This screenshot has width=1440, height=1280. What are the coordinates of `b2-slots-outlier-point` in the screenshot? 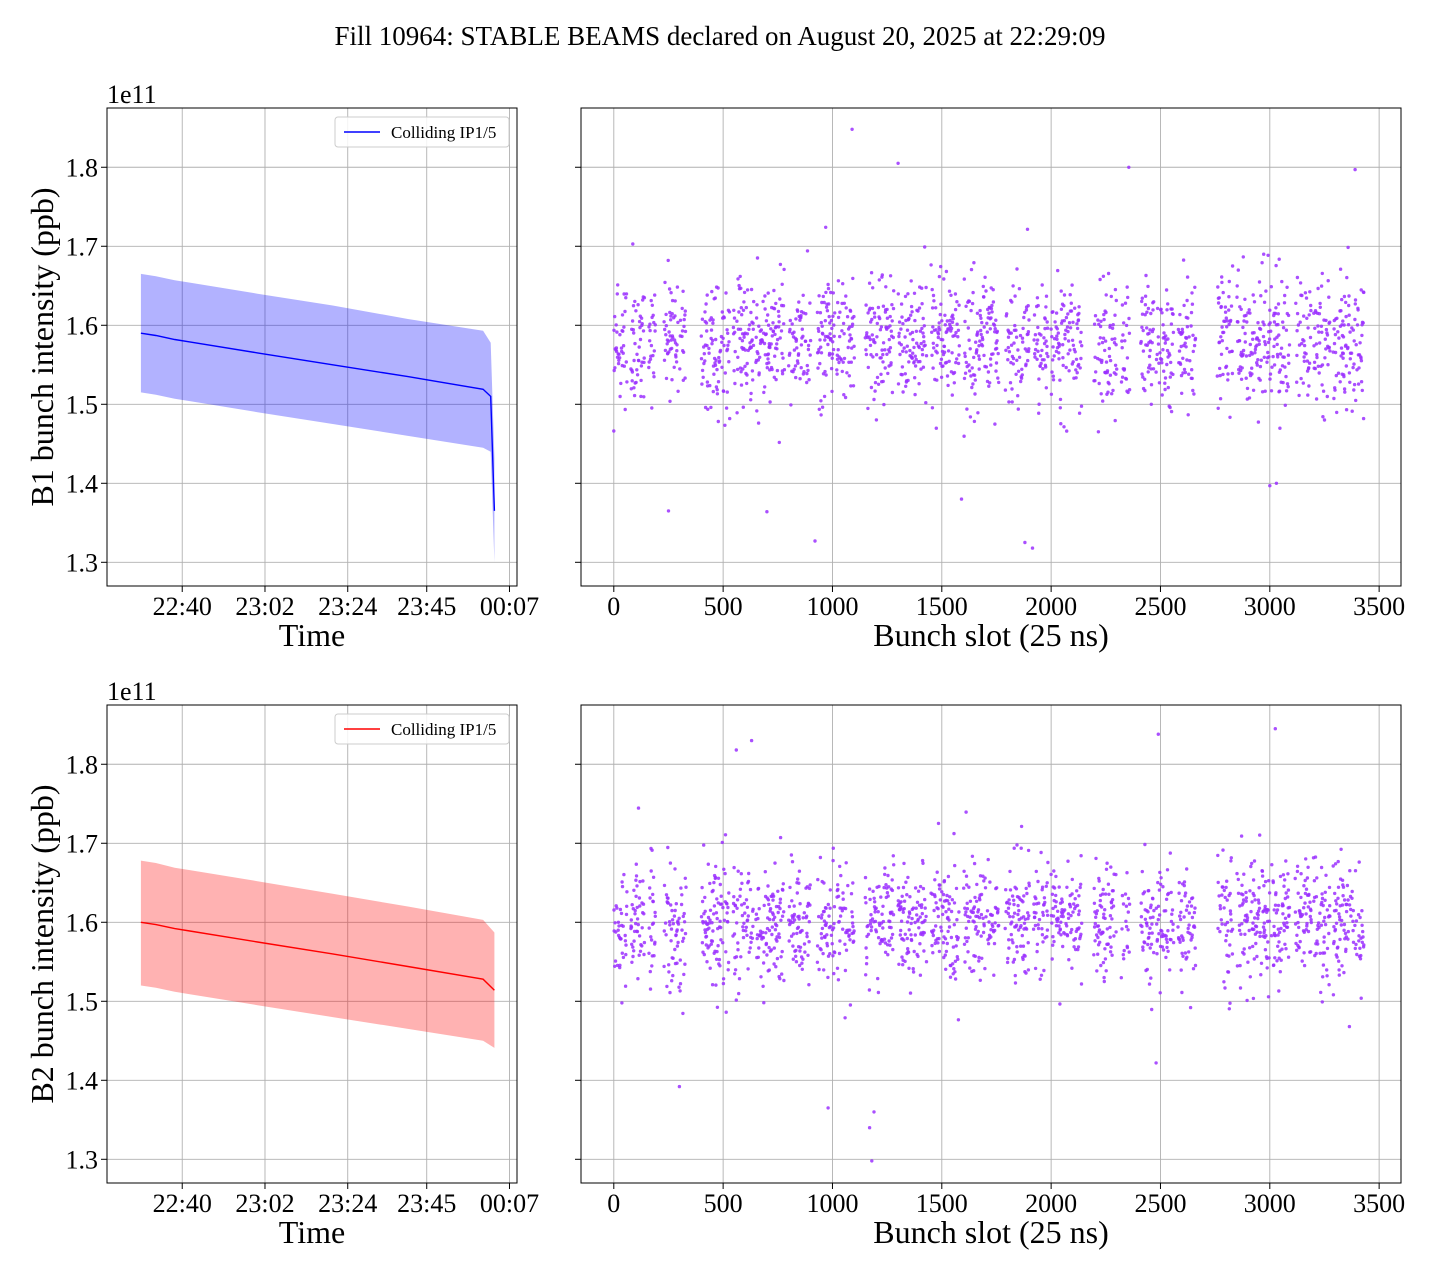 It's located at (736, 750).